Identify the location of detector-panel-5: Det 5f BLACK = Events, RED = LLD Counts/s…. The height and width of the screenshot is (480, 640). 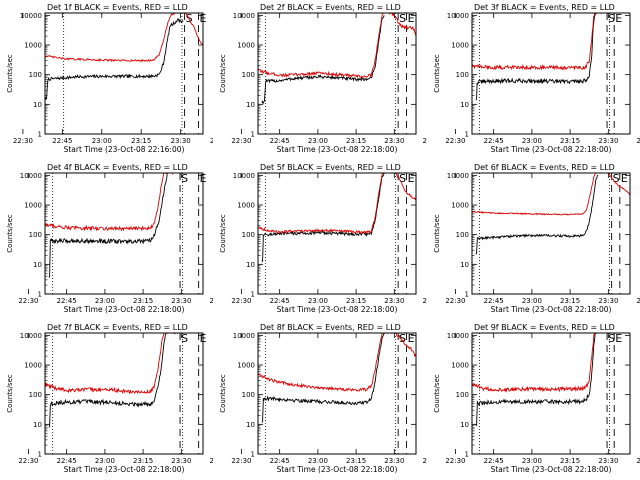
(323, 238).